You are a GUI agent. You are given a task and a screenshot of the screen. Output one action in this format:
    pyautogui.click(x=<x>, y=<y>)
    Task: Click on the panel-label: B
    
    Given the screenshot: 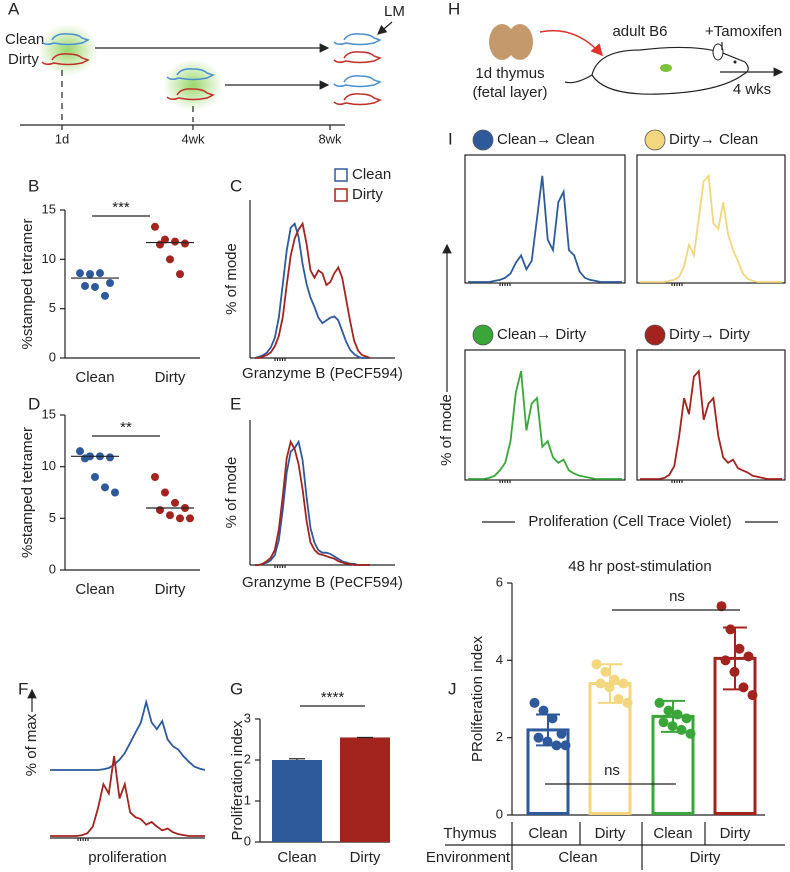 What is the action you would take?
    pyautogui.click(x=33, y=185)
    